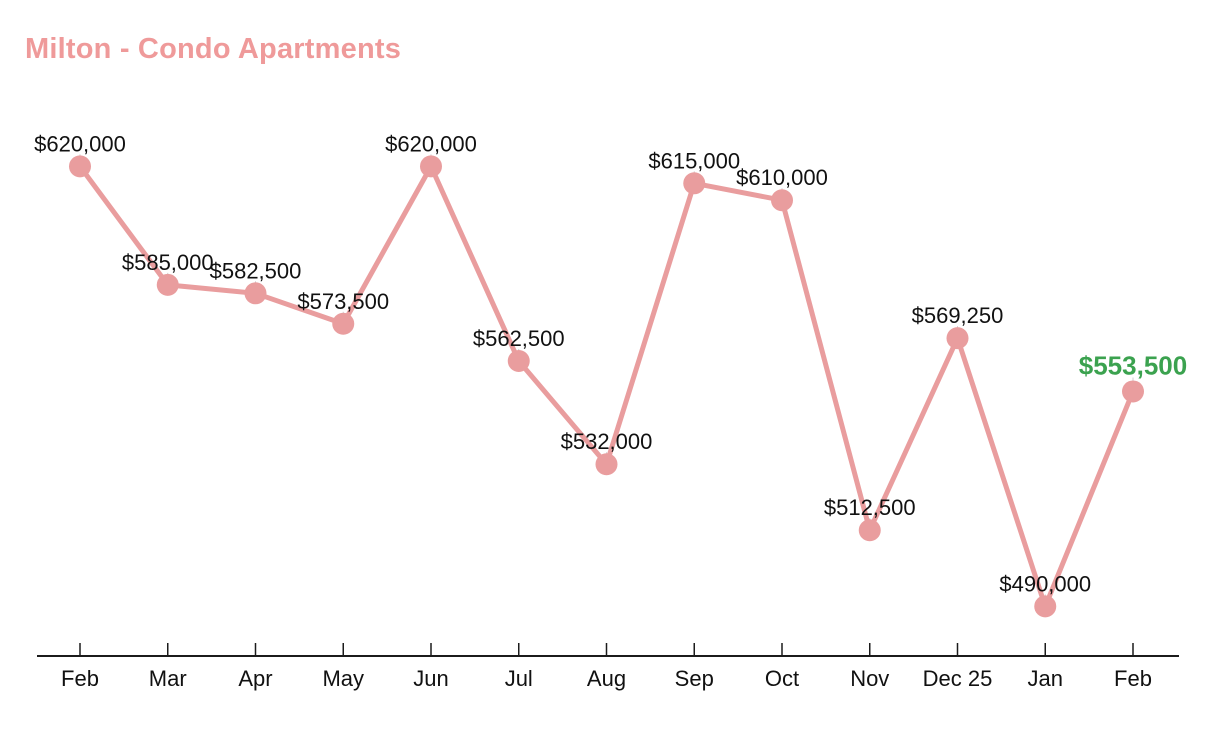 The image size is (1215, 733). What do you see at coordinates (213, 49) in the screenshot?
I see `chart-title: Milton - Condo Apartments` at bounding box center [213, 49].